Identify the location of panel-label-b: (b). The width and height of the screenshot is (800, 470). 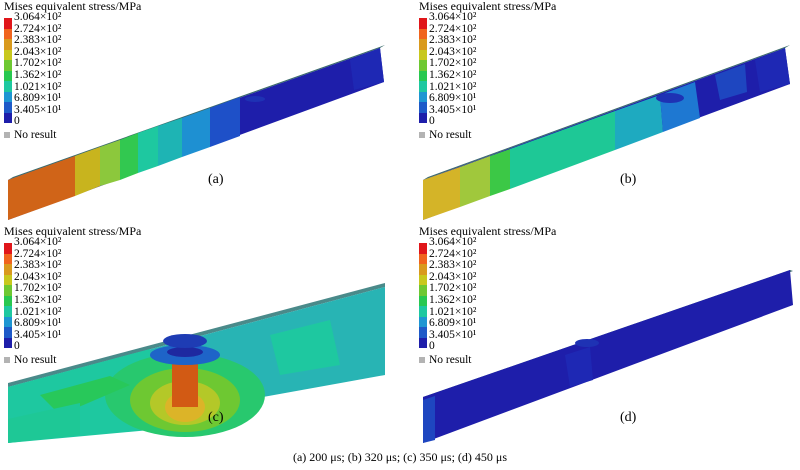
(628, 179).